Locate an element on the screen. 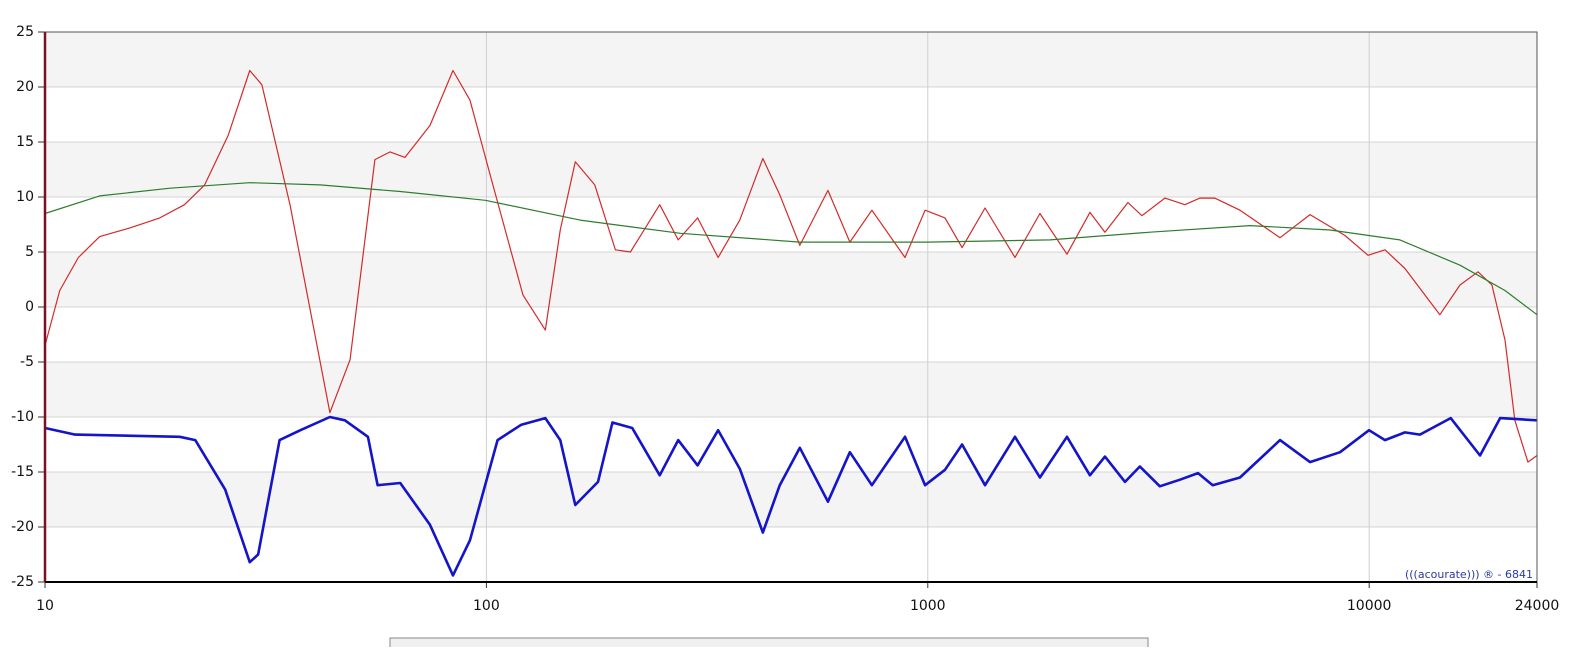 This screenshot has height=651, width=1579. x-tick-label: 1000 is located at coordinates (928, 606).